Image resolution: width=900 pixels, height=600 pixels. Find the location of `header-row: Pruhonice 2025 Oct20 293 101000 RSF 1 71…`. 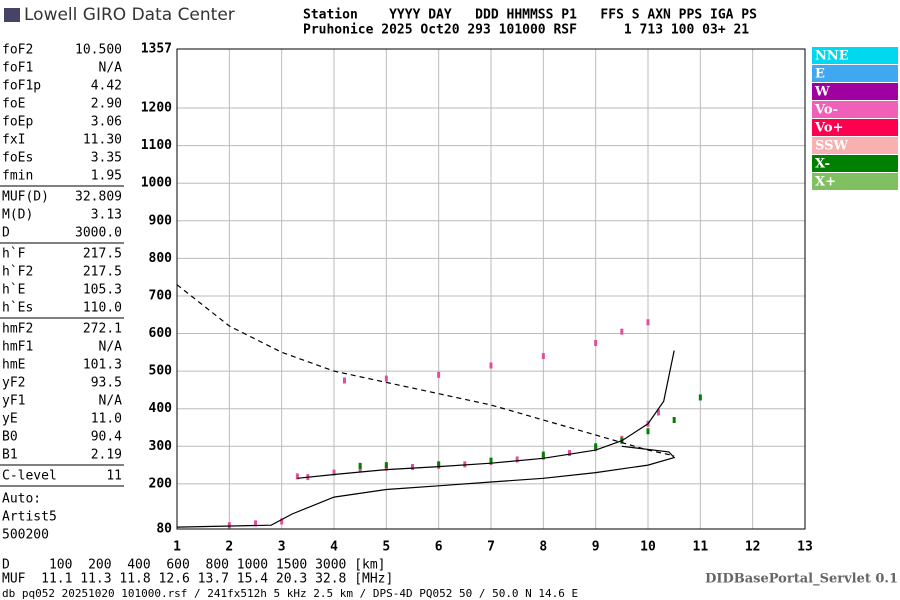

header-row: Pruhonice 2025 Oct20 293 101000 RSF 1 71… is located at coordinates (526, 30).